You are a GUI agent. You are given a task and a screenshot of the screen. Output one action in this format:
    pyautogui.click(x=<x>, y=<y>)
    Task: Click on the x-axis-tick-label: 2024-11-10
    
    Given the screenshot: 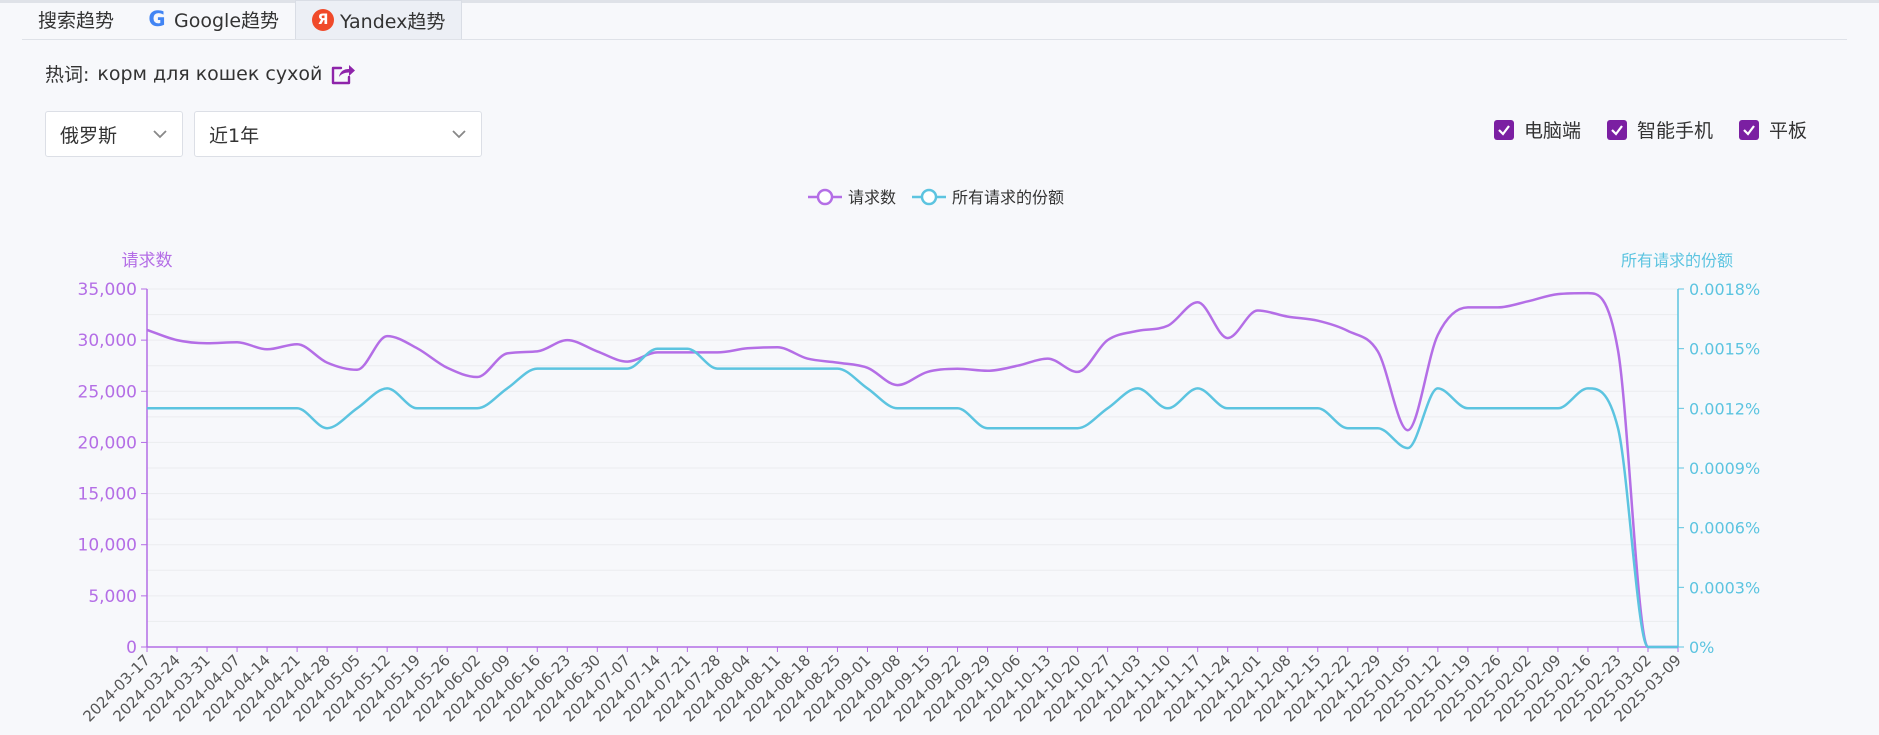 What is the action you would take?
    pyautogui.click(x=1137, y=688)
    